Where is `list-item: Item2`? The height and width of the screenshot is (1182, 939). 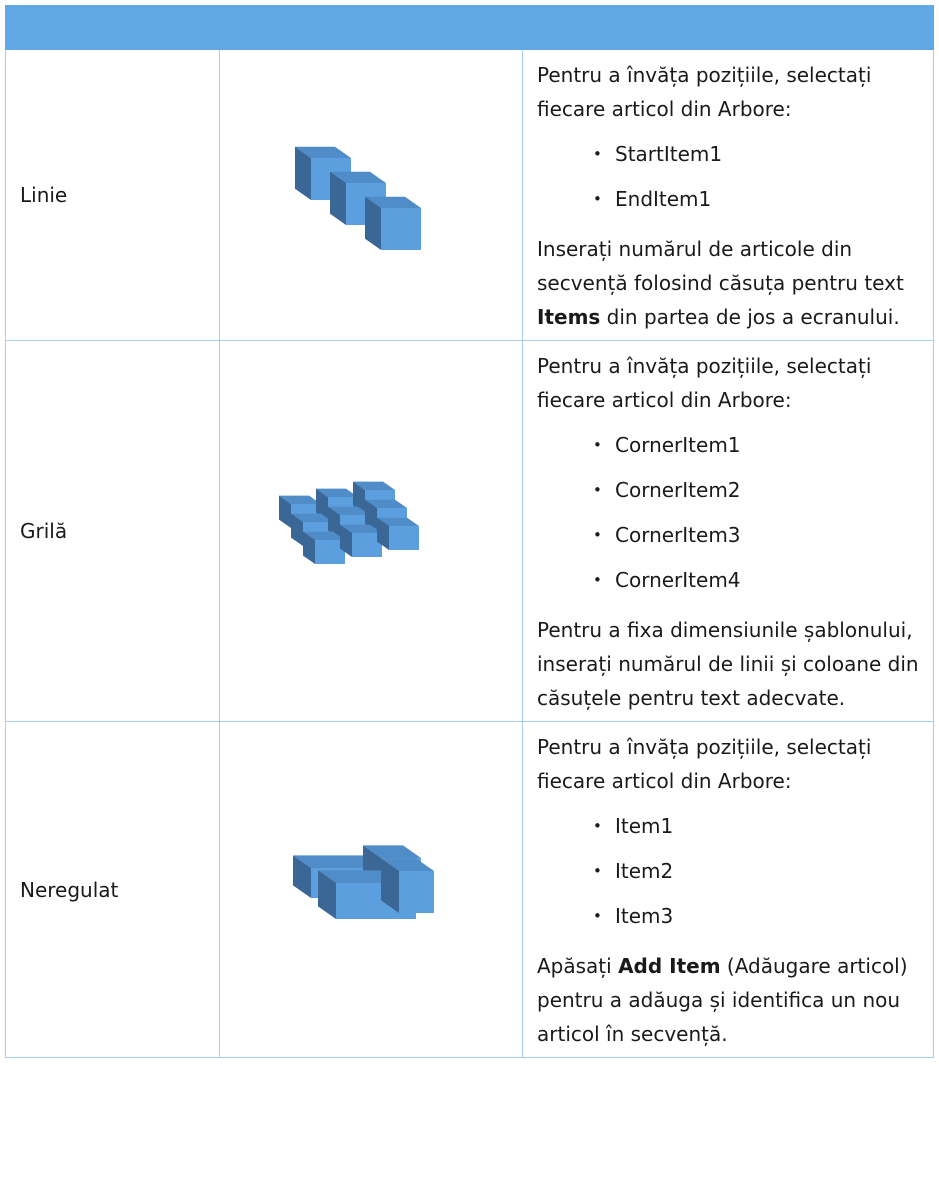
list-item: Item2 is located at coordinates (757, 871).